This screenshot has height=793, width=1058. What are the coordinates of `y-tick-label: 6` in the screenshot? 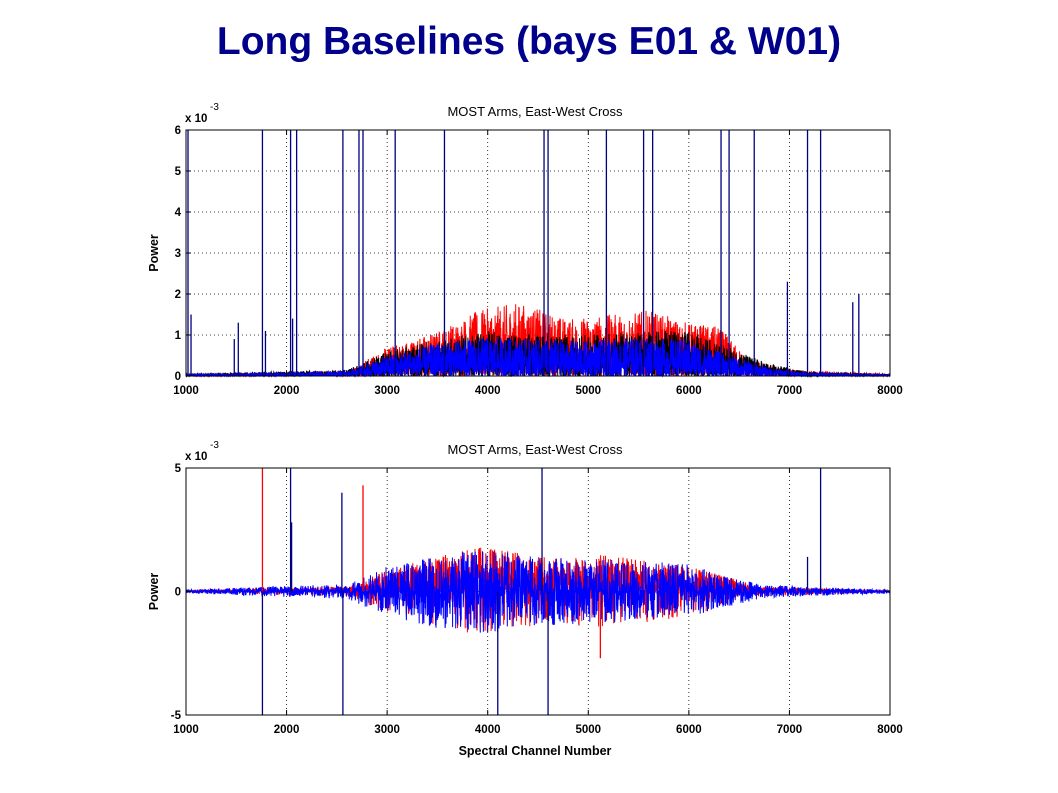 It's located at (178, 131).